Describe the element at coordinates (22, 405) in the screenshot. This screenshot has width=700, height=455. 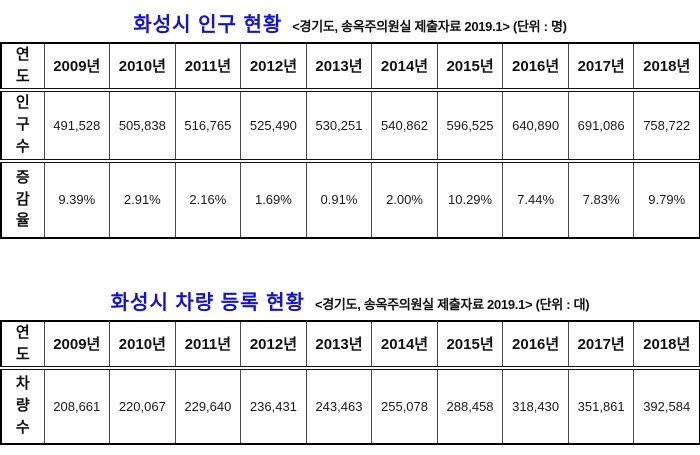
I see `vehicle-count-row-label: 차 량 수` at that location.